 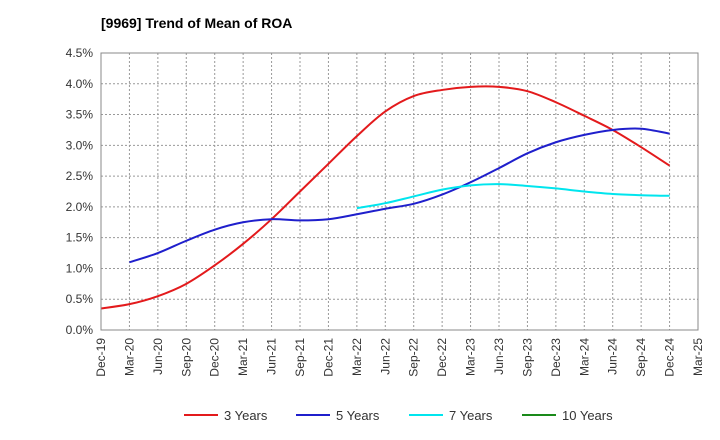 I want to click on x-tick-label: Sep-21, so click(x=300, y=357).